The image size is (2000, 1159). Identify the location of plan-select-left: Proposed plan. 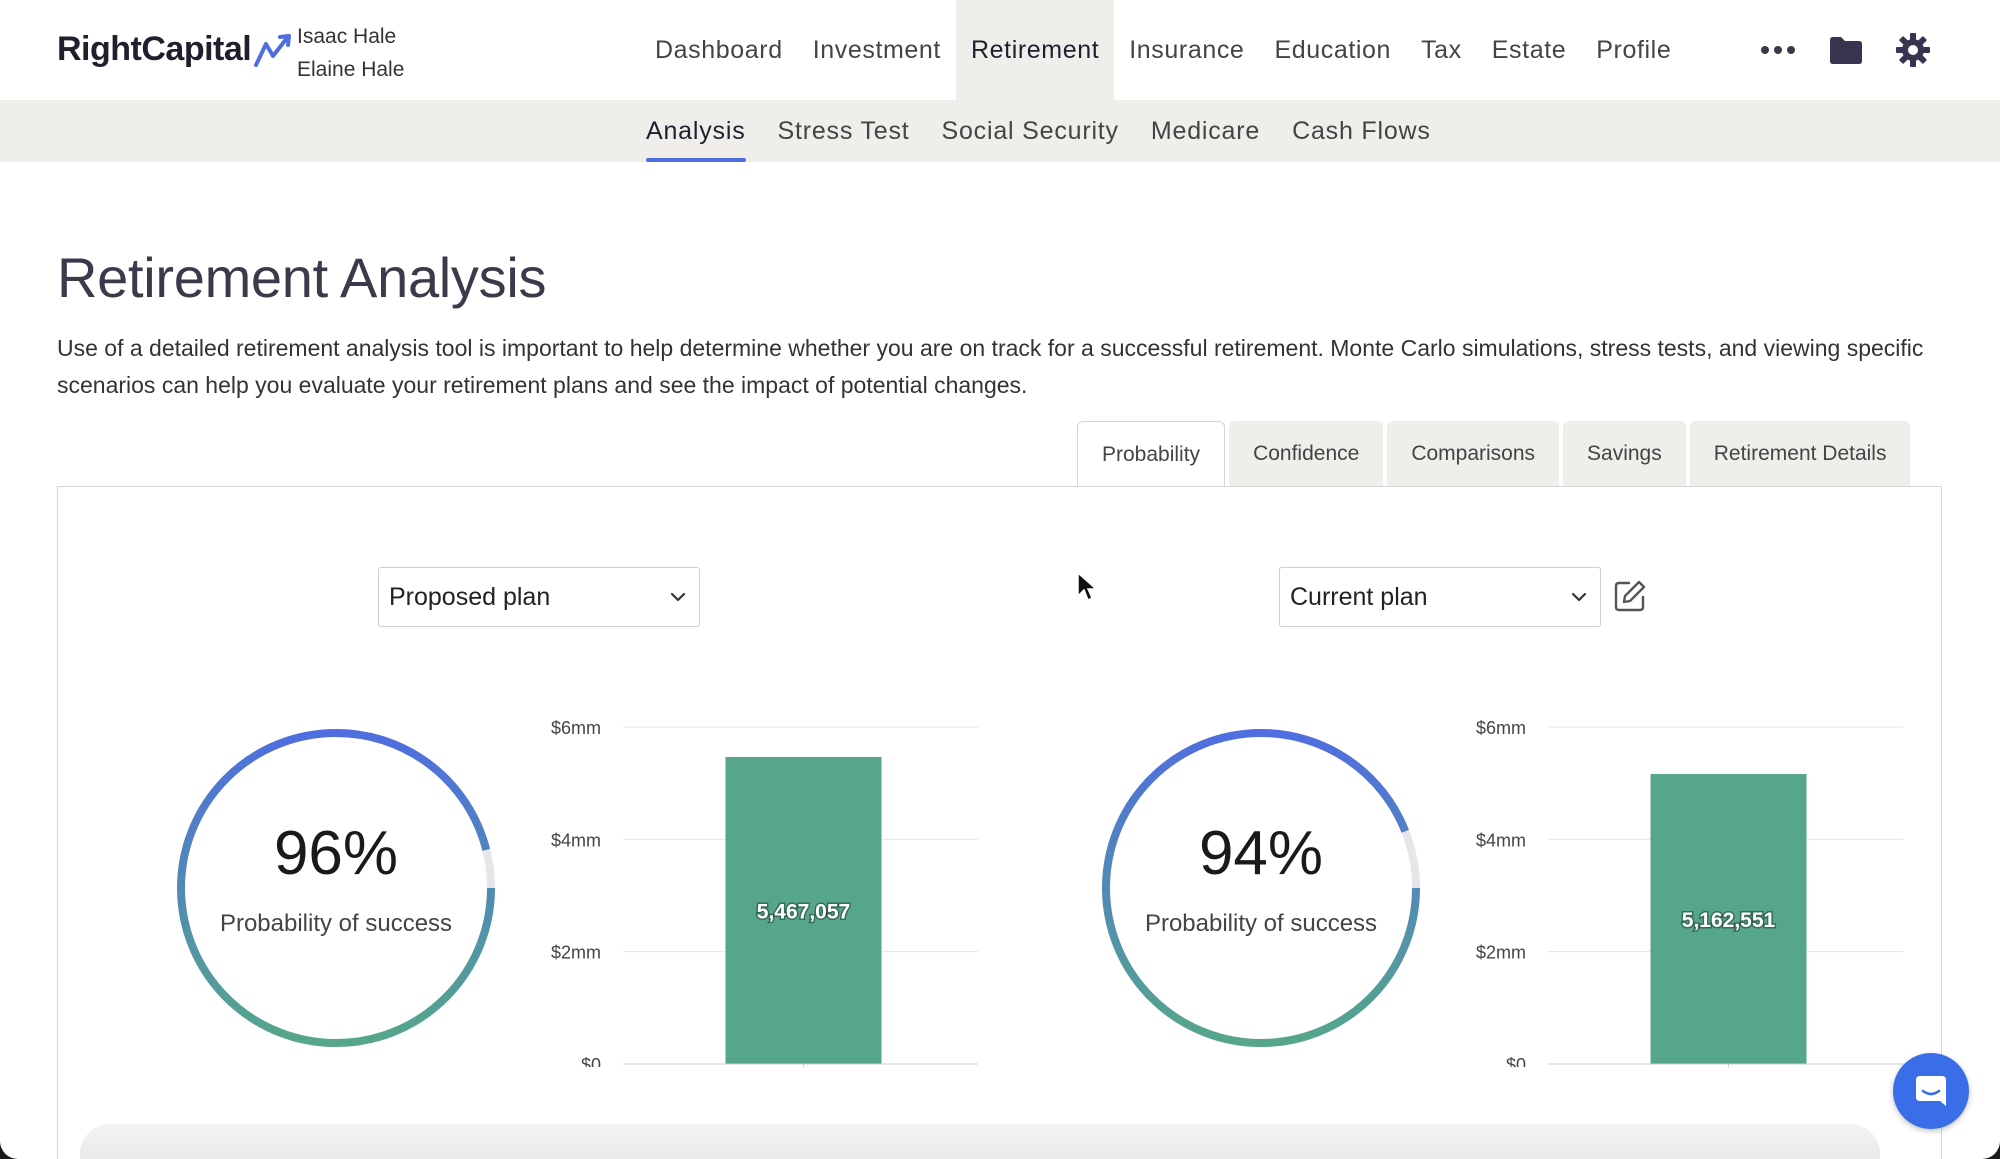
(539, 597).